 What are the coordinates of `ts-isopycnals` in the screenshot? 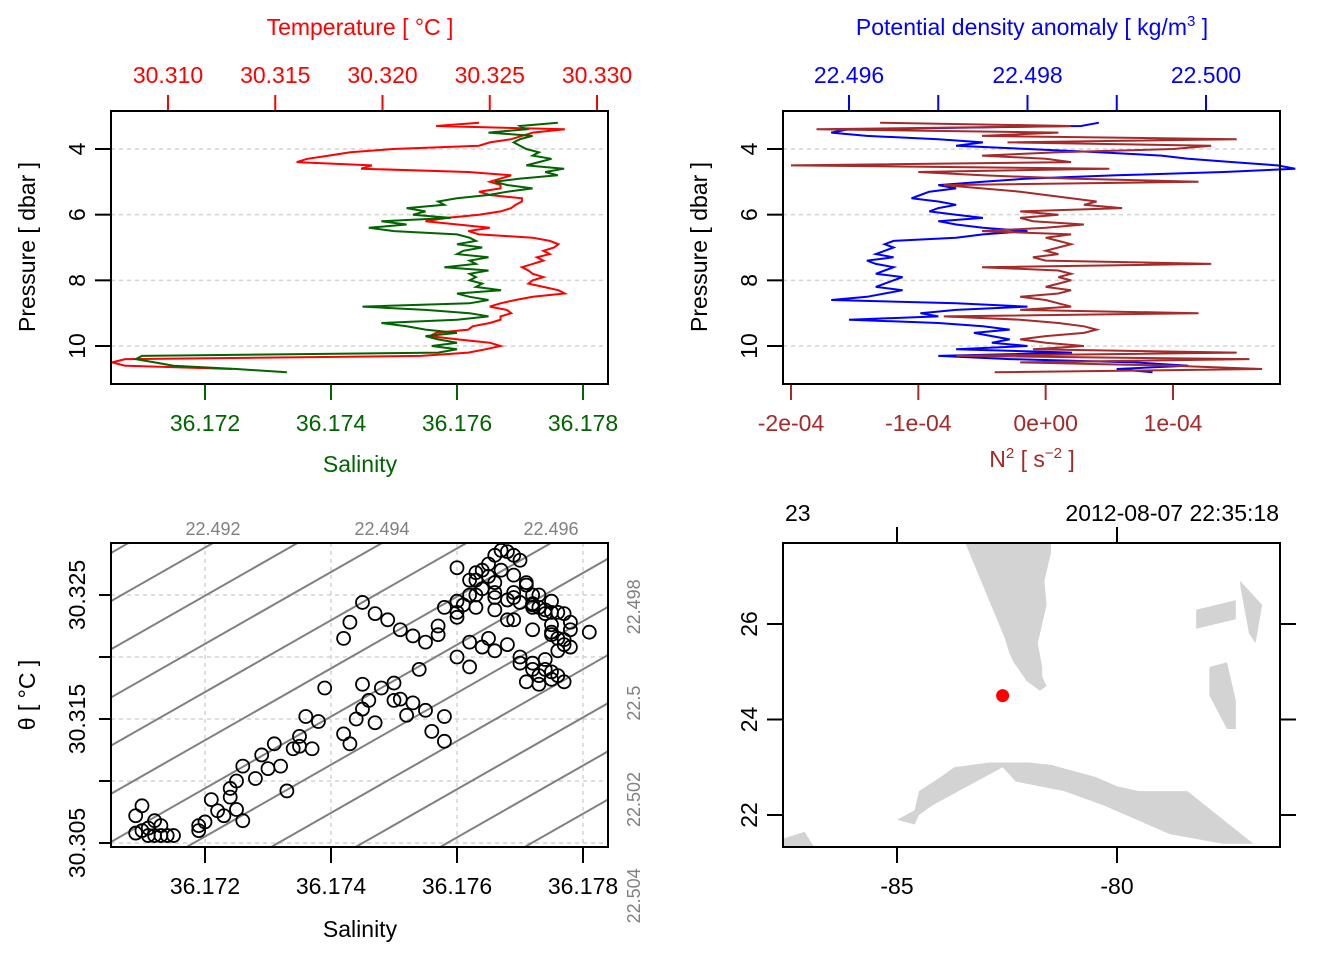 It's located at (359, 695).